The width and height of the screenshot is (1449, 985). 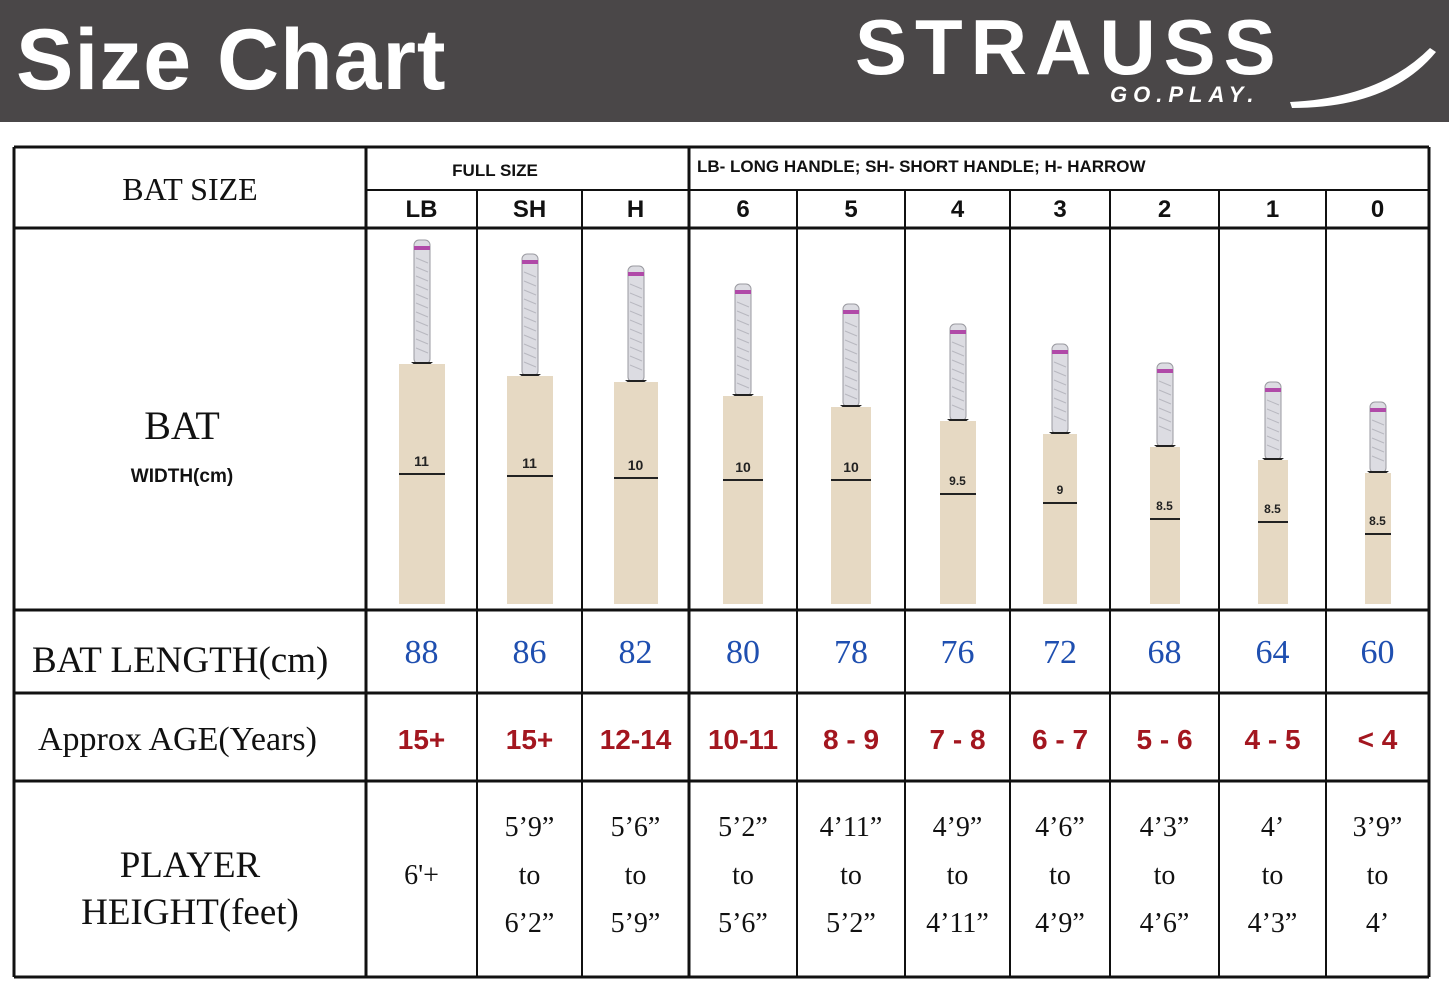 What do you see at coordinates (851, 209) in the screenshot?
I see `size-label: 5` at bounding box center [851, 209].